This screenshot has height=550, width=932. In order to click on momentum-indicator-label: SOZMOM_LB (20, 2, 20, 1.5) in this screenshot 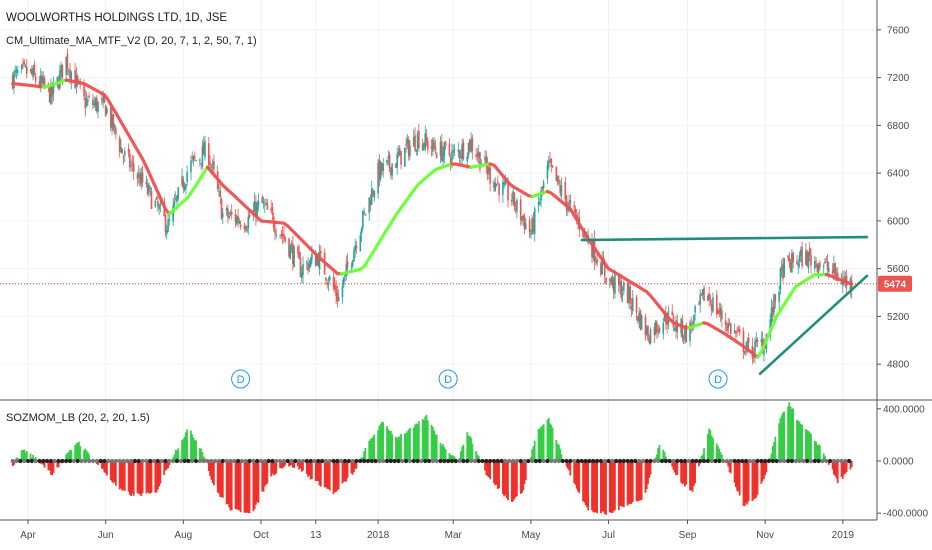, I will do `click(78, 418)`.